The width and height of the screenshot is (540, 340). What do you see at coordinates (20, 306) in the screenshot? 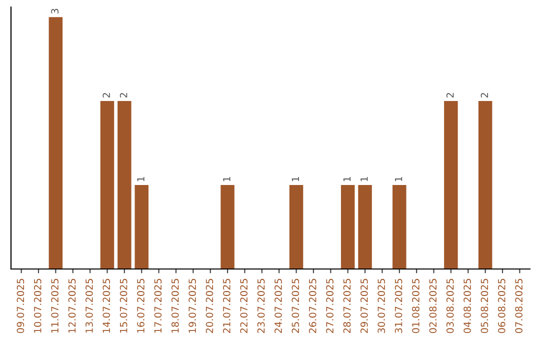
I see `x-tick-label: 09.07.2025` at bounding box center [20, 306].